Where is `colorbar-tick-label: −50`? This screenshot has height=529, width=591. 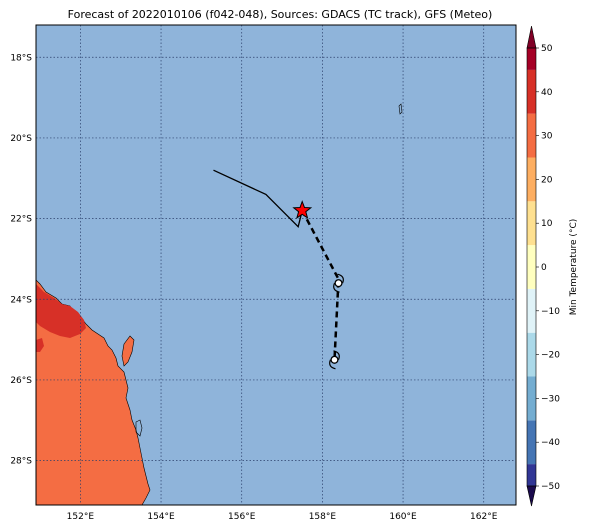 colorbar-tick-label: −50 is located at coordinates (550, 487).